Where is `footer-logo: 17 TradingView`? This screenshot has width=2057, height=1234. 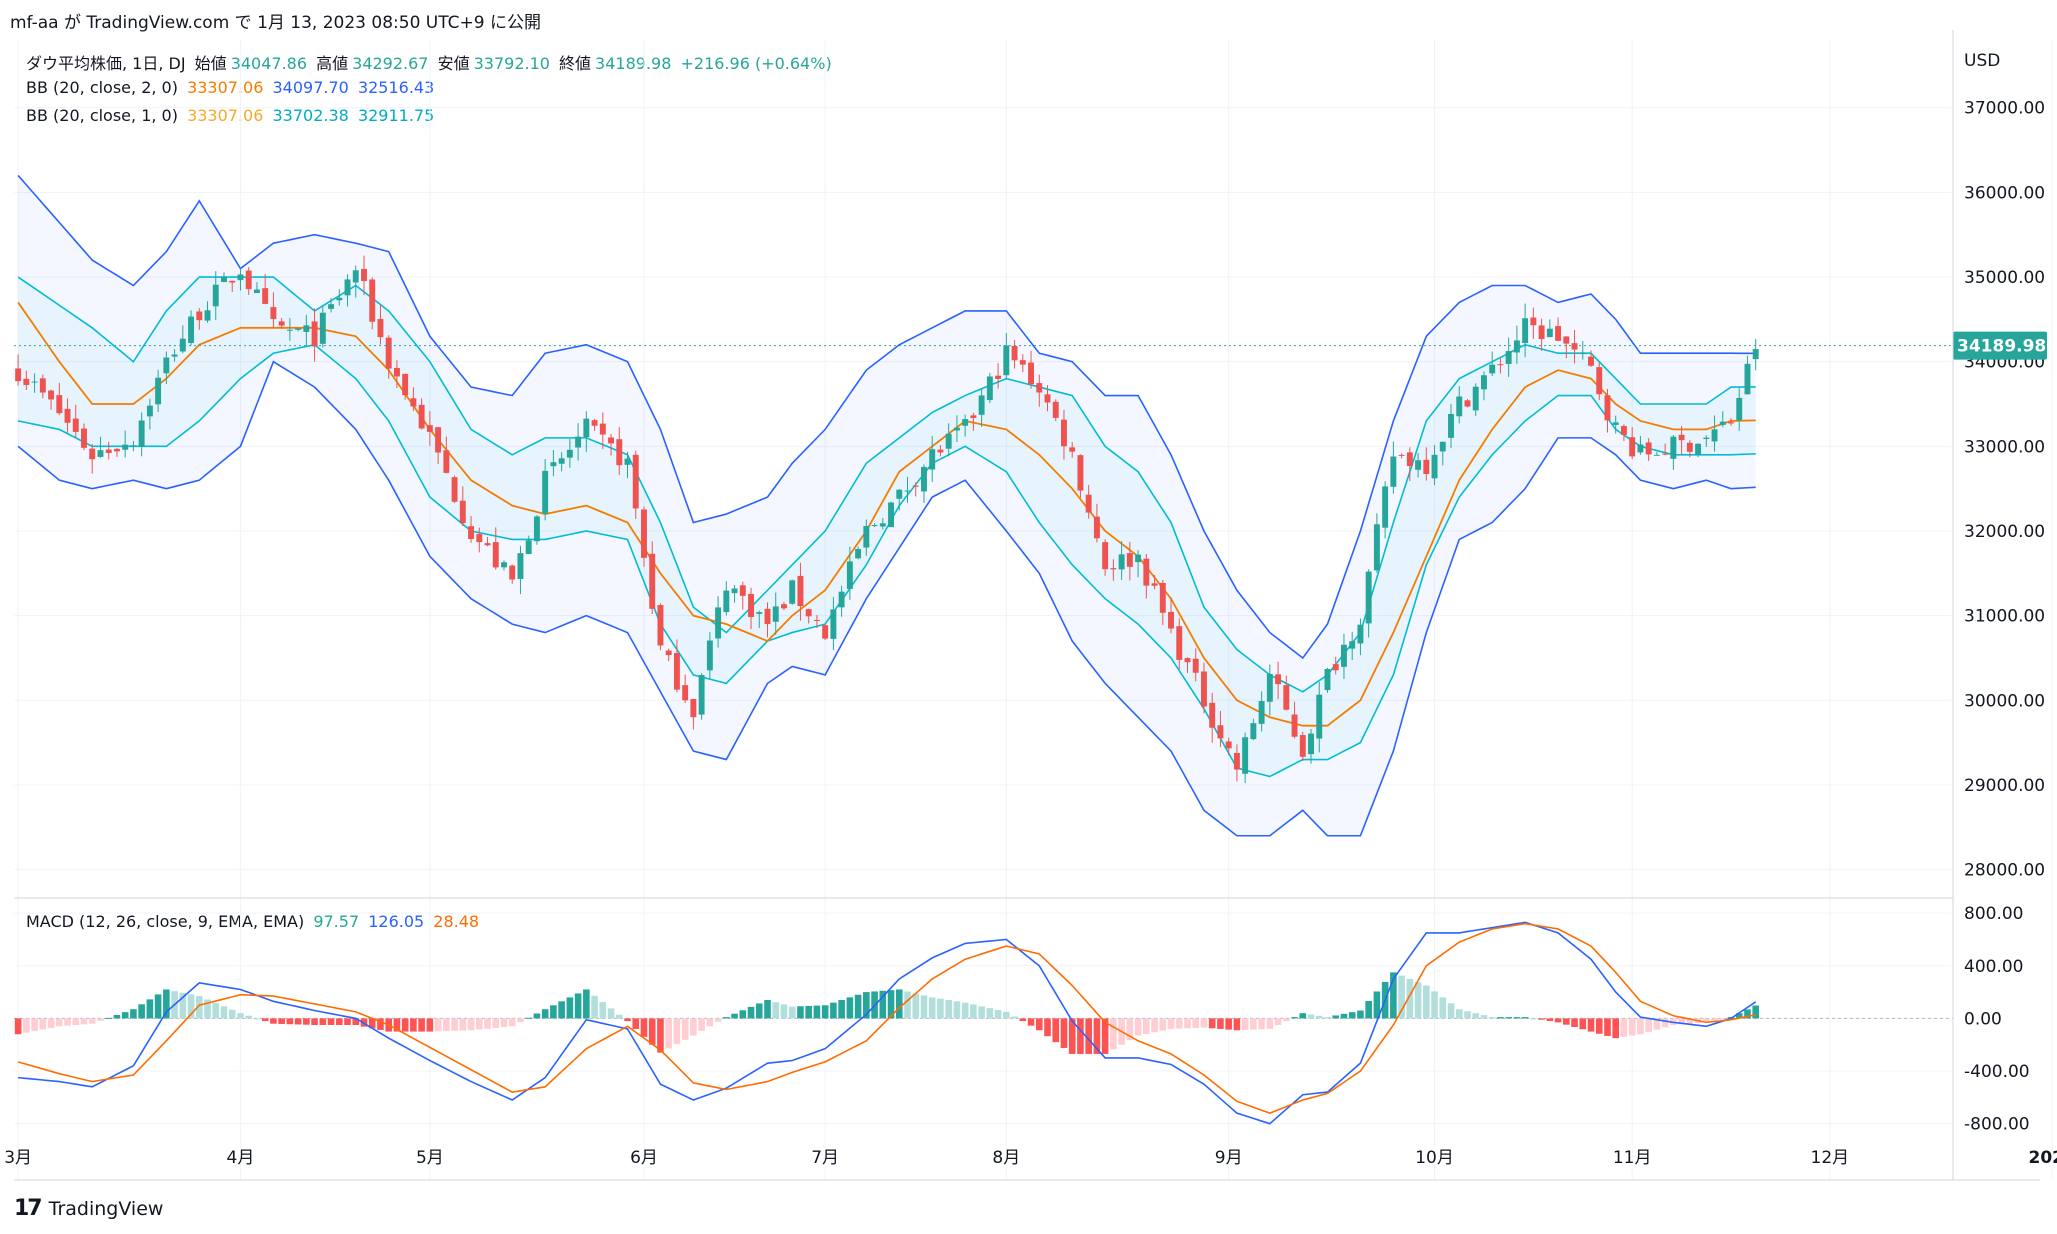 footer-logo: 17 TradingView is located at coordinates (88, 1208).